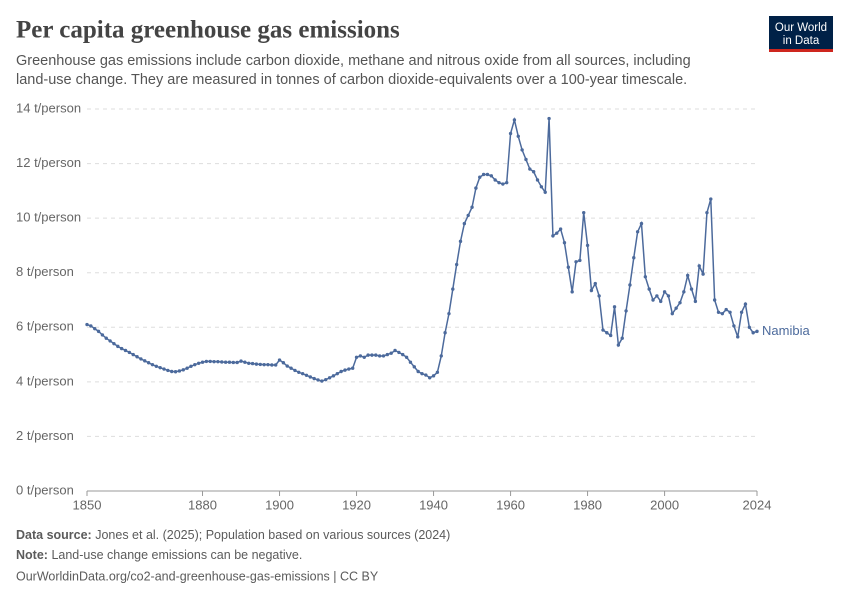 The width and height of the screenshot is (850, 600). I want to click on x-tick-label: 1960, so click(510, 504).